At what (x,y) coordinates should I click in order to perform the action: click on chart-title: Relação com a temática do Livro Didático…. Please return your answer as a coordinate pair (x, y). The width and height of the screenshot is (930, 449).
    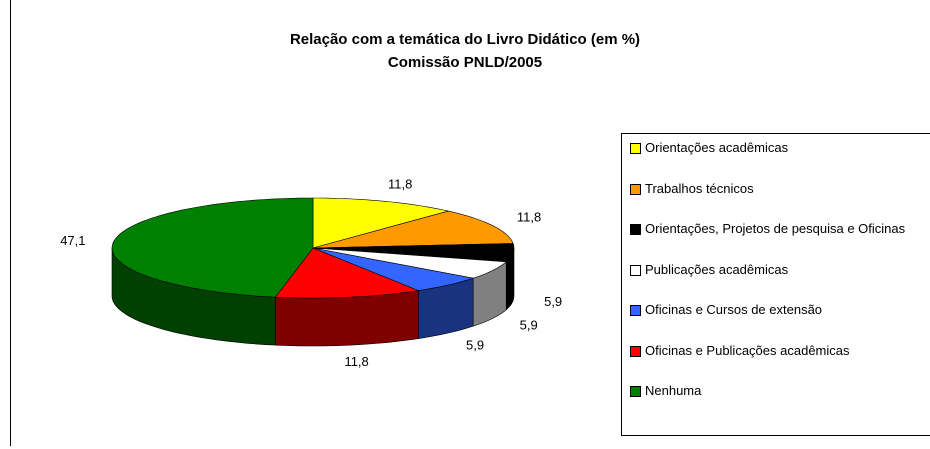
    Looking at the image, I should click on (465, 39).